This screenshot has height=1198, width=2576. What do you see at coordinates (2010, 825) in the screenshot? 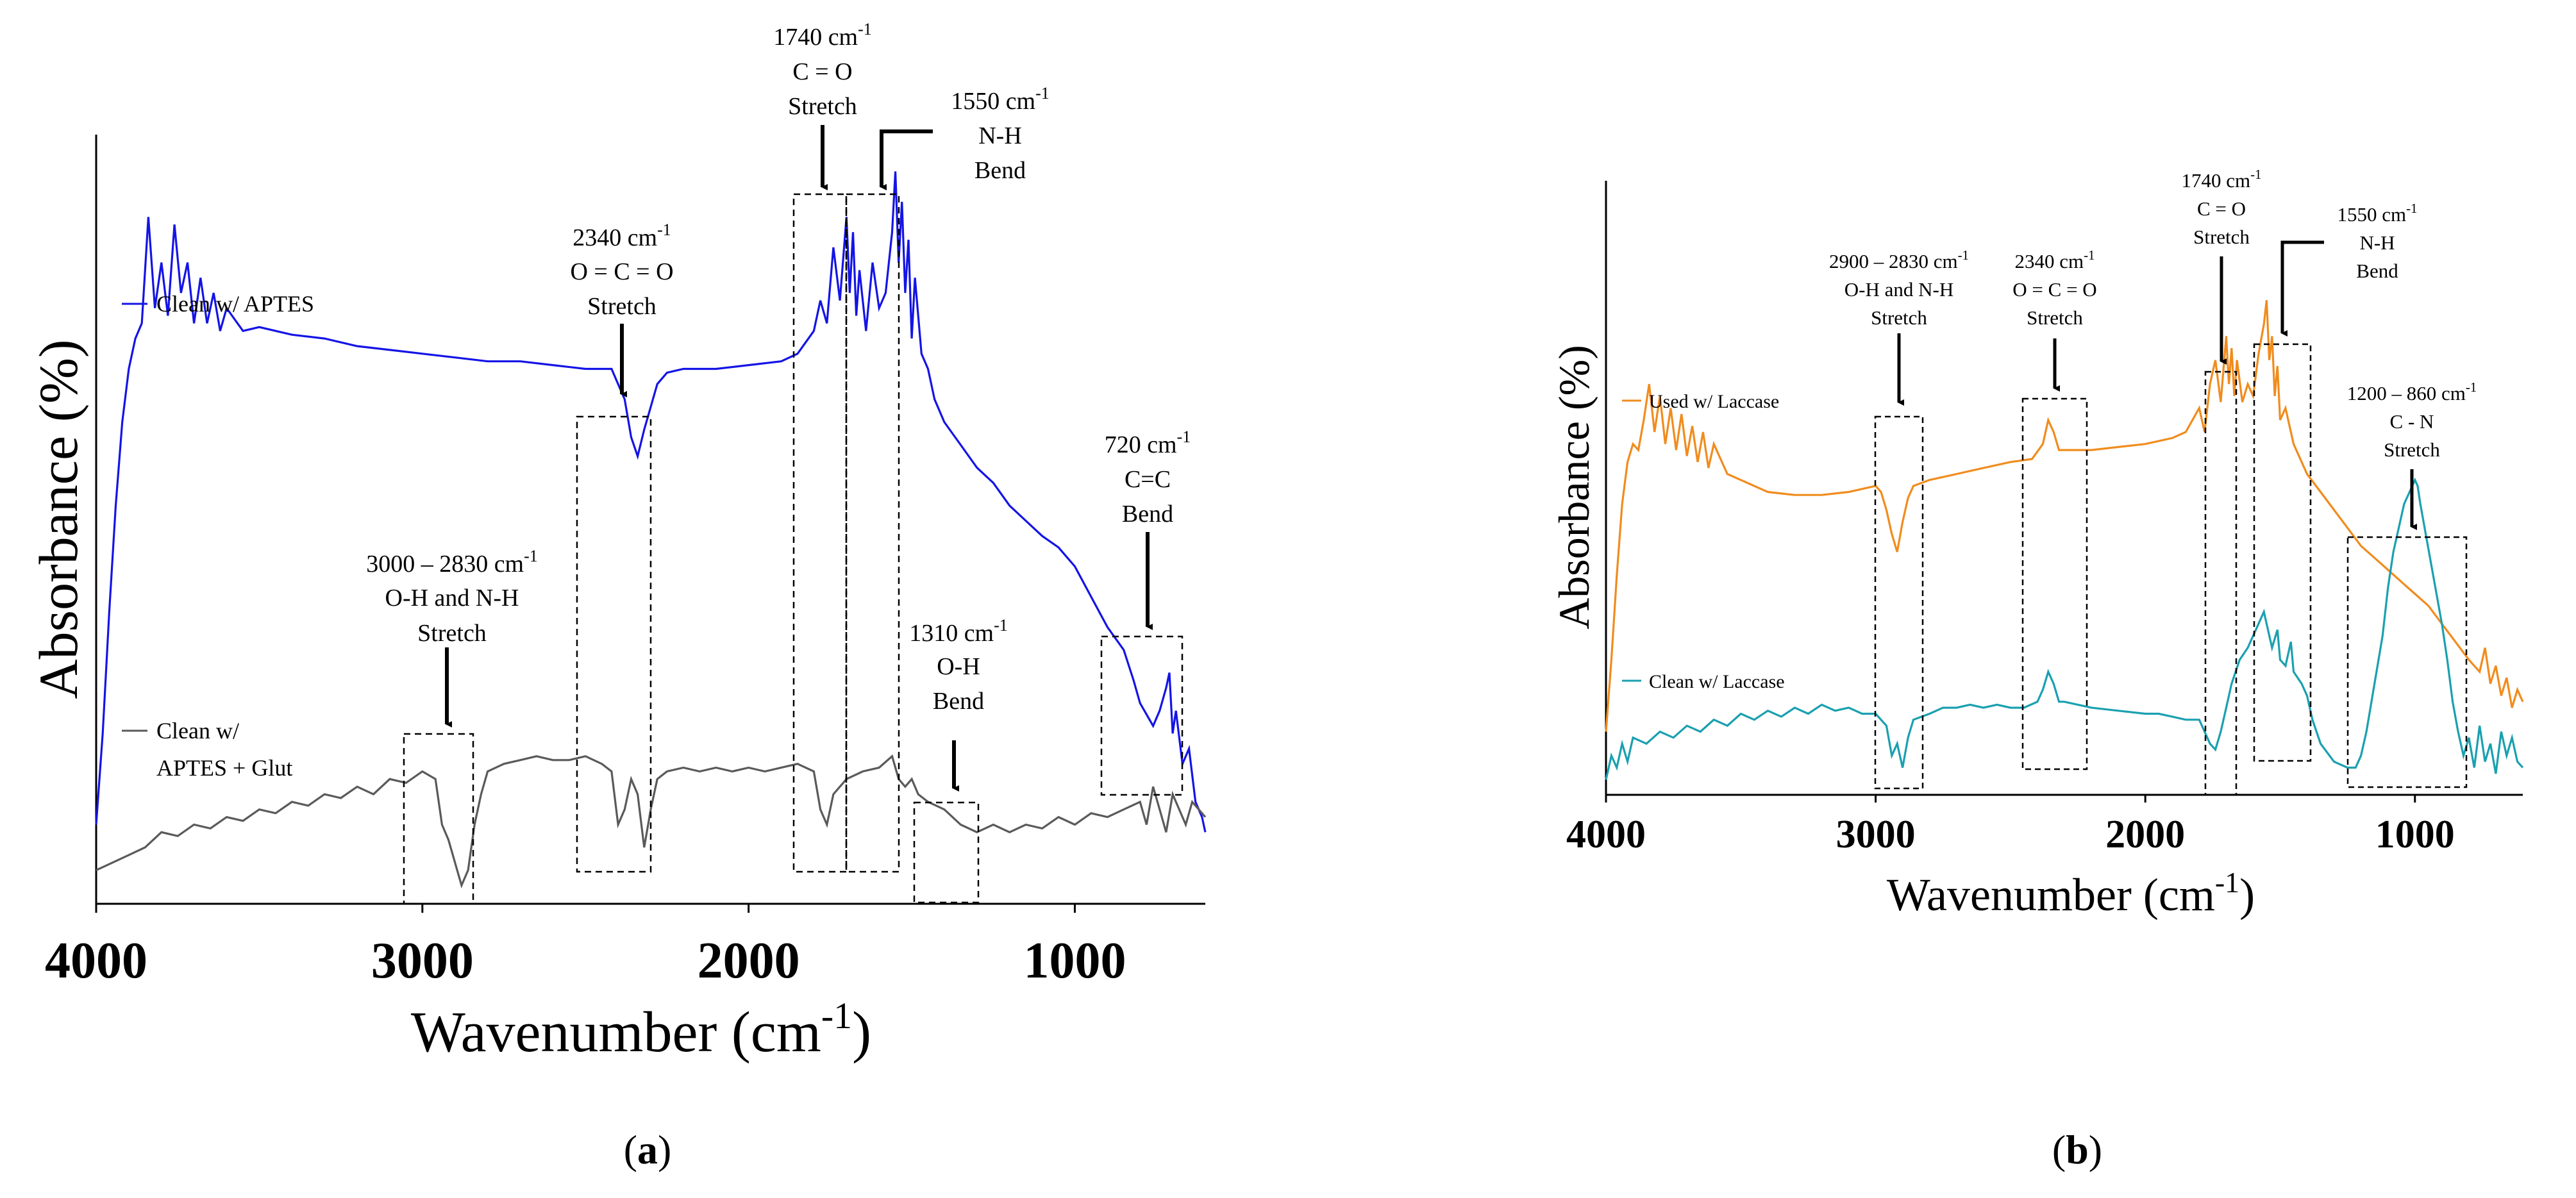
I see `chart-b-x-ticks: 4000 3000 2000 1000` at bounding box center [2010, 825].